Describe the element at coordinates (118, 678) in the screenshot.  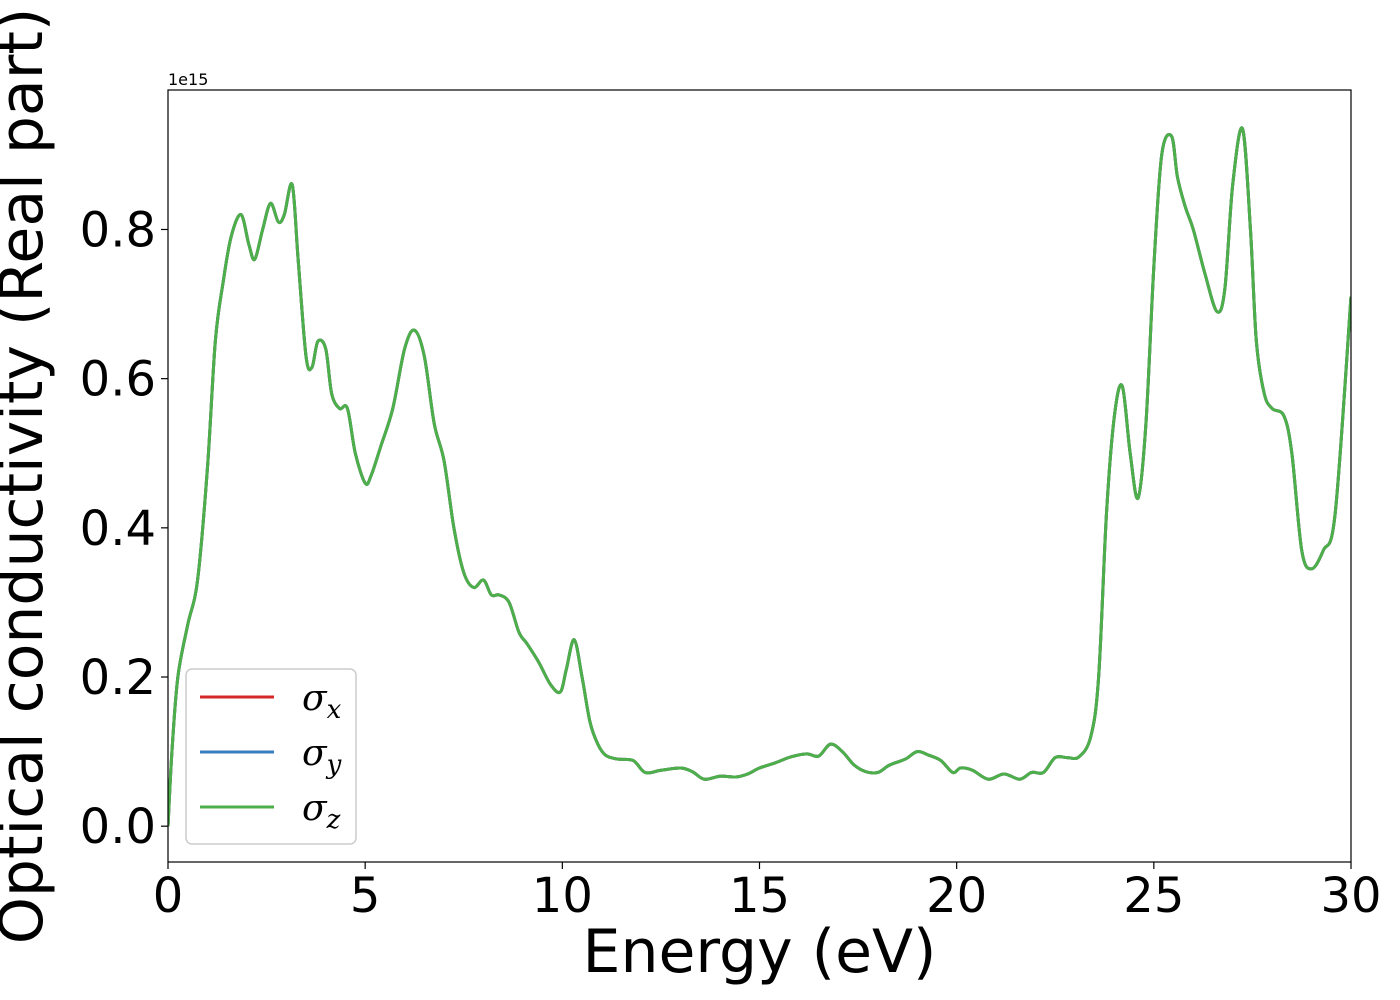
I see `y-tick-label: 0.2` at that location.